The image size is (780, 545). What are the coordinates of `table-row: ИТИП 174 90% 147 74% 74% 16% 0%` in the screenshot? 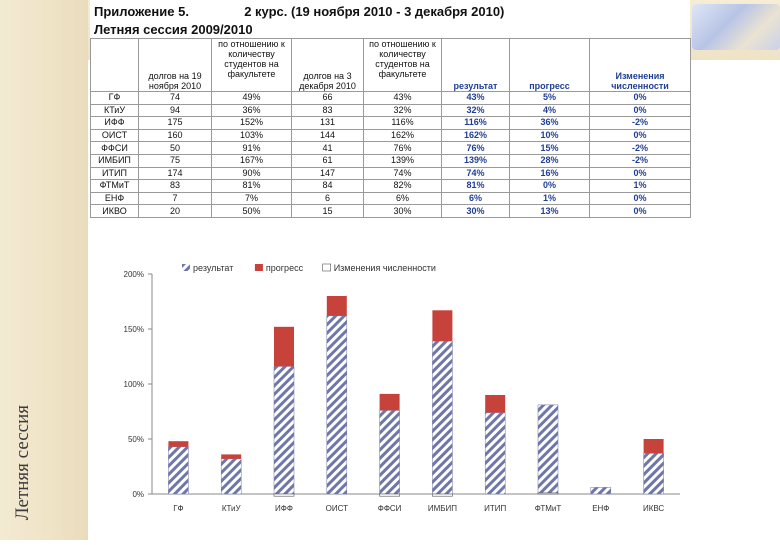 It's located at (390, 173).